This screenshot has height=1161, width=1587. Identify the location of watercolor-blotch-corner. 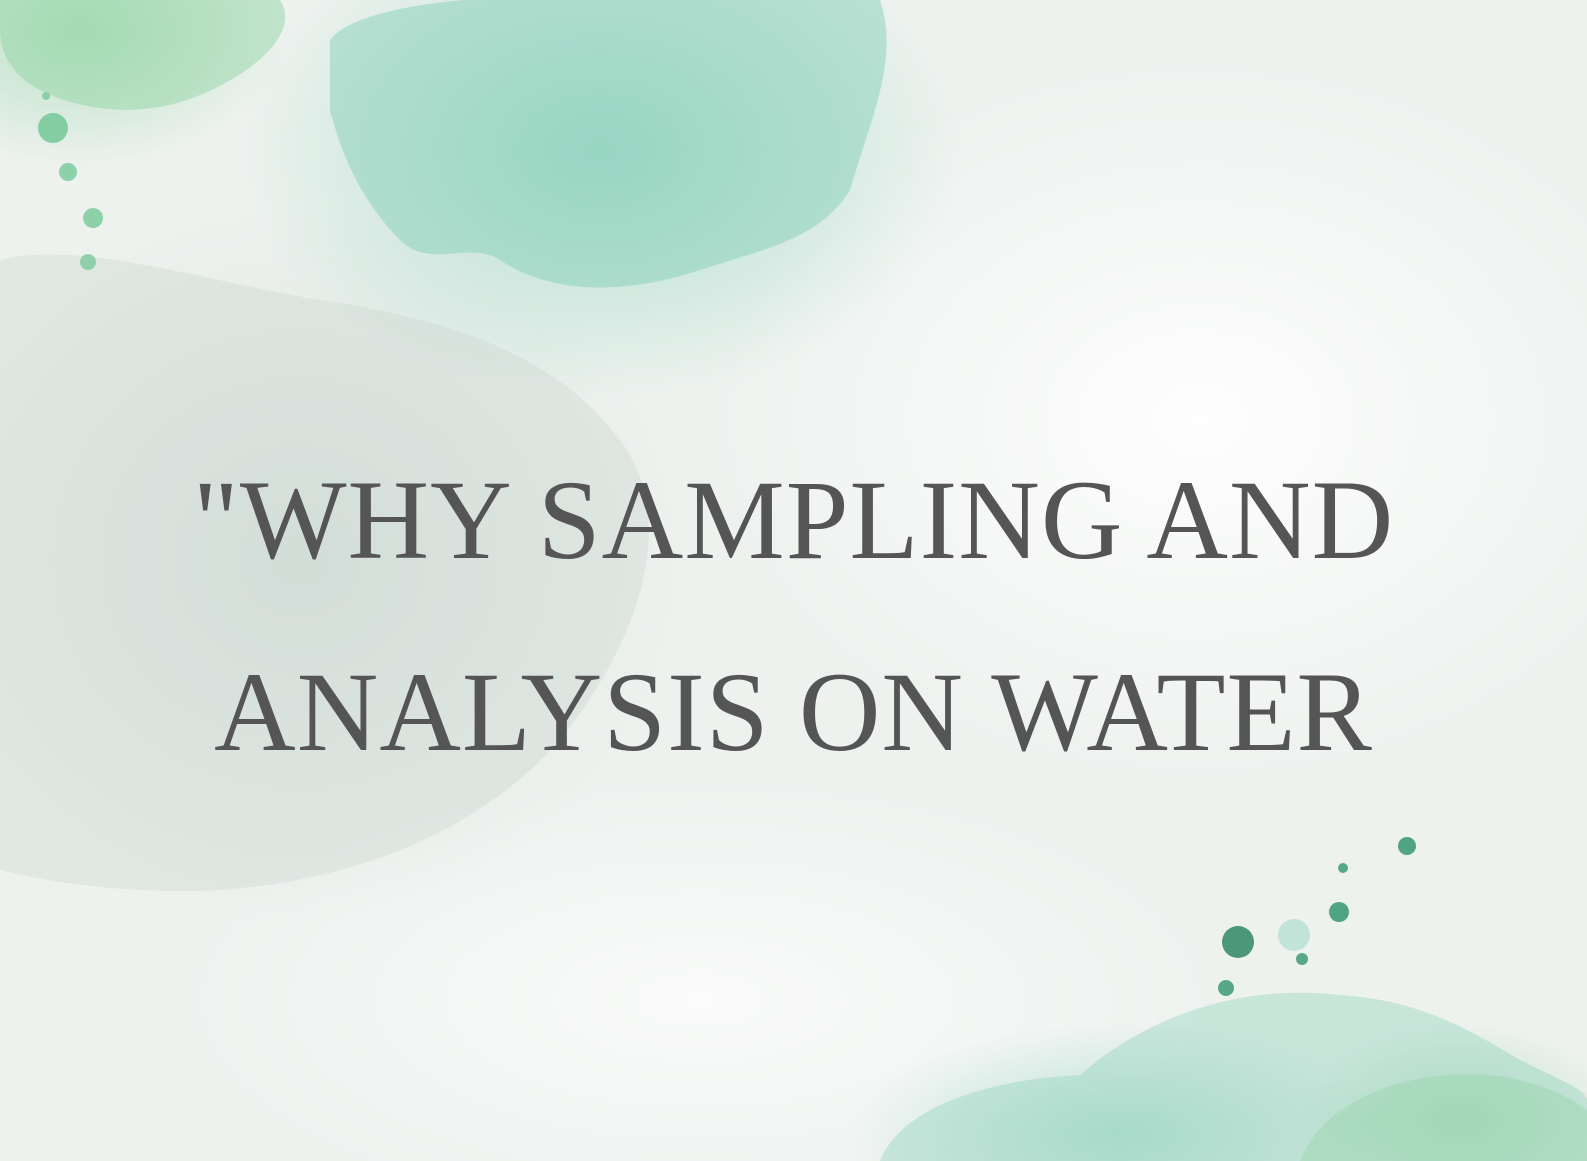
(143, 55).